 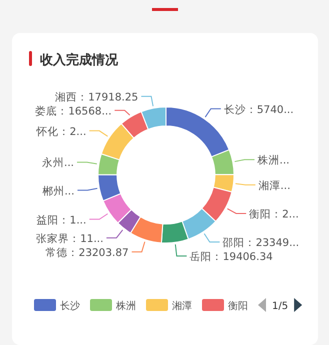 What do you see at coordinates (107, 97) in the screenshot?
I see `data-label: ：17918.25` at bounding box center [107, 97].